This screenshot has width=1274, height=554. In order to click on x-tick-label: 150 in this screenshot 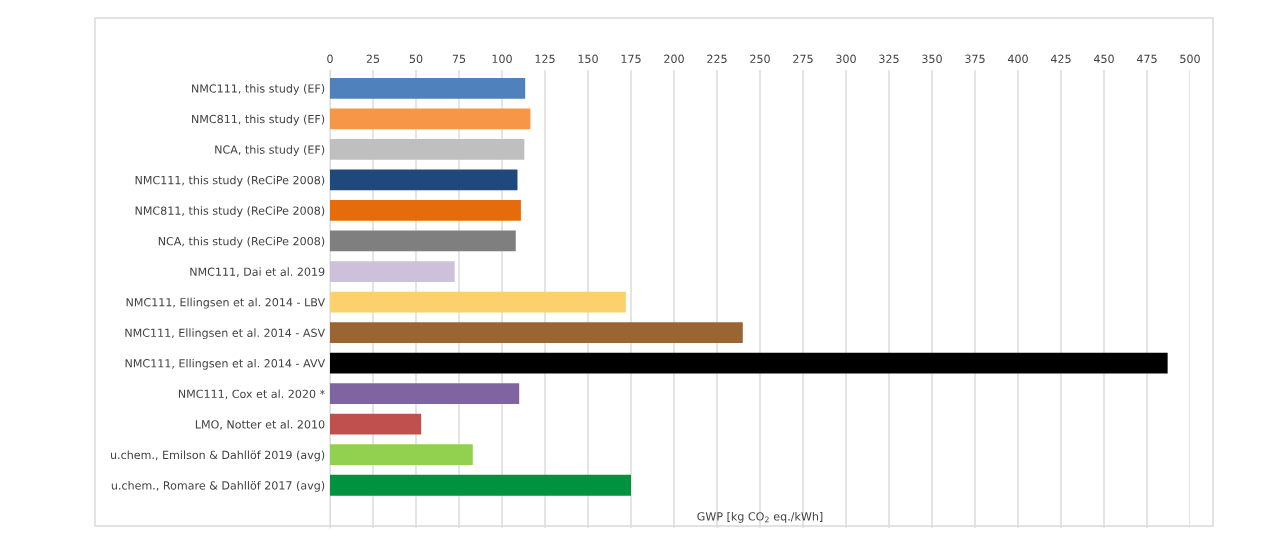, I will do `click(588, 58)`.